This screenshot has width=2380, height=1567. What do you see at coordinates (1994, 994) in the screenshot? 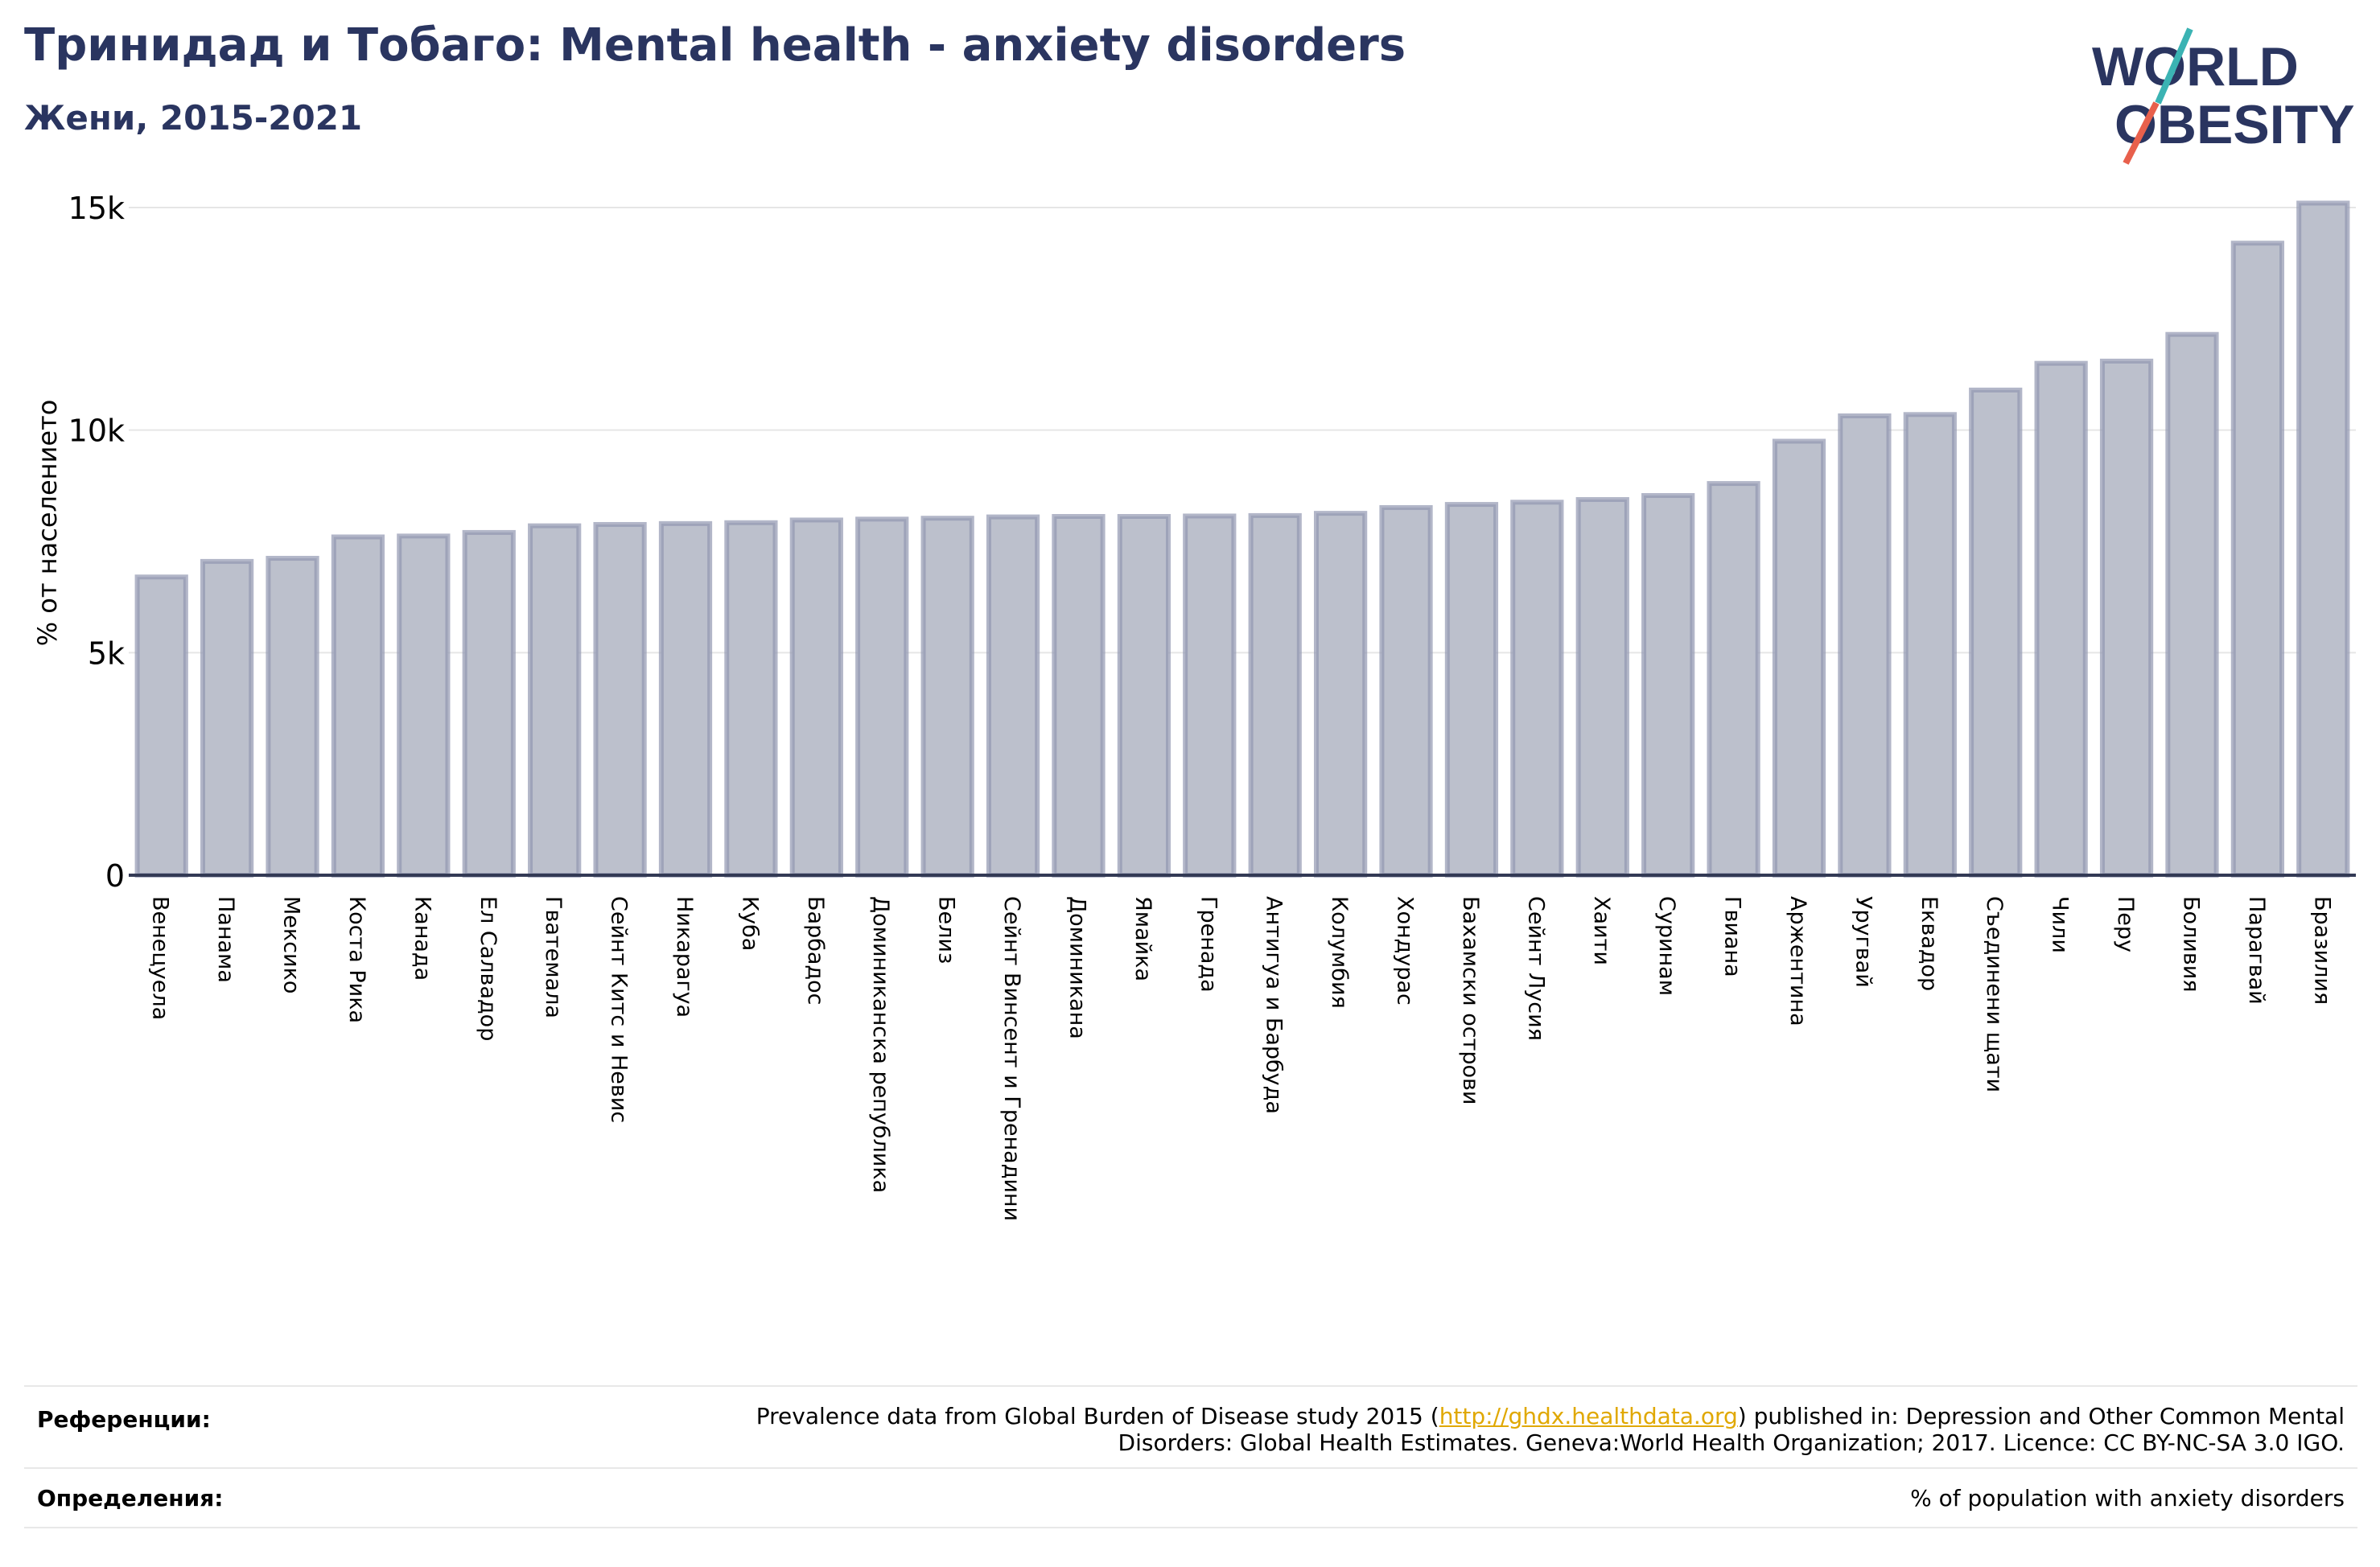
I see `x-tick-label: Съединени щати` at bounding box center [1994, 994].